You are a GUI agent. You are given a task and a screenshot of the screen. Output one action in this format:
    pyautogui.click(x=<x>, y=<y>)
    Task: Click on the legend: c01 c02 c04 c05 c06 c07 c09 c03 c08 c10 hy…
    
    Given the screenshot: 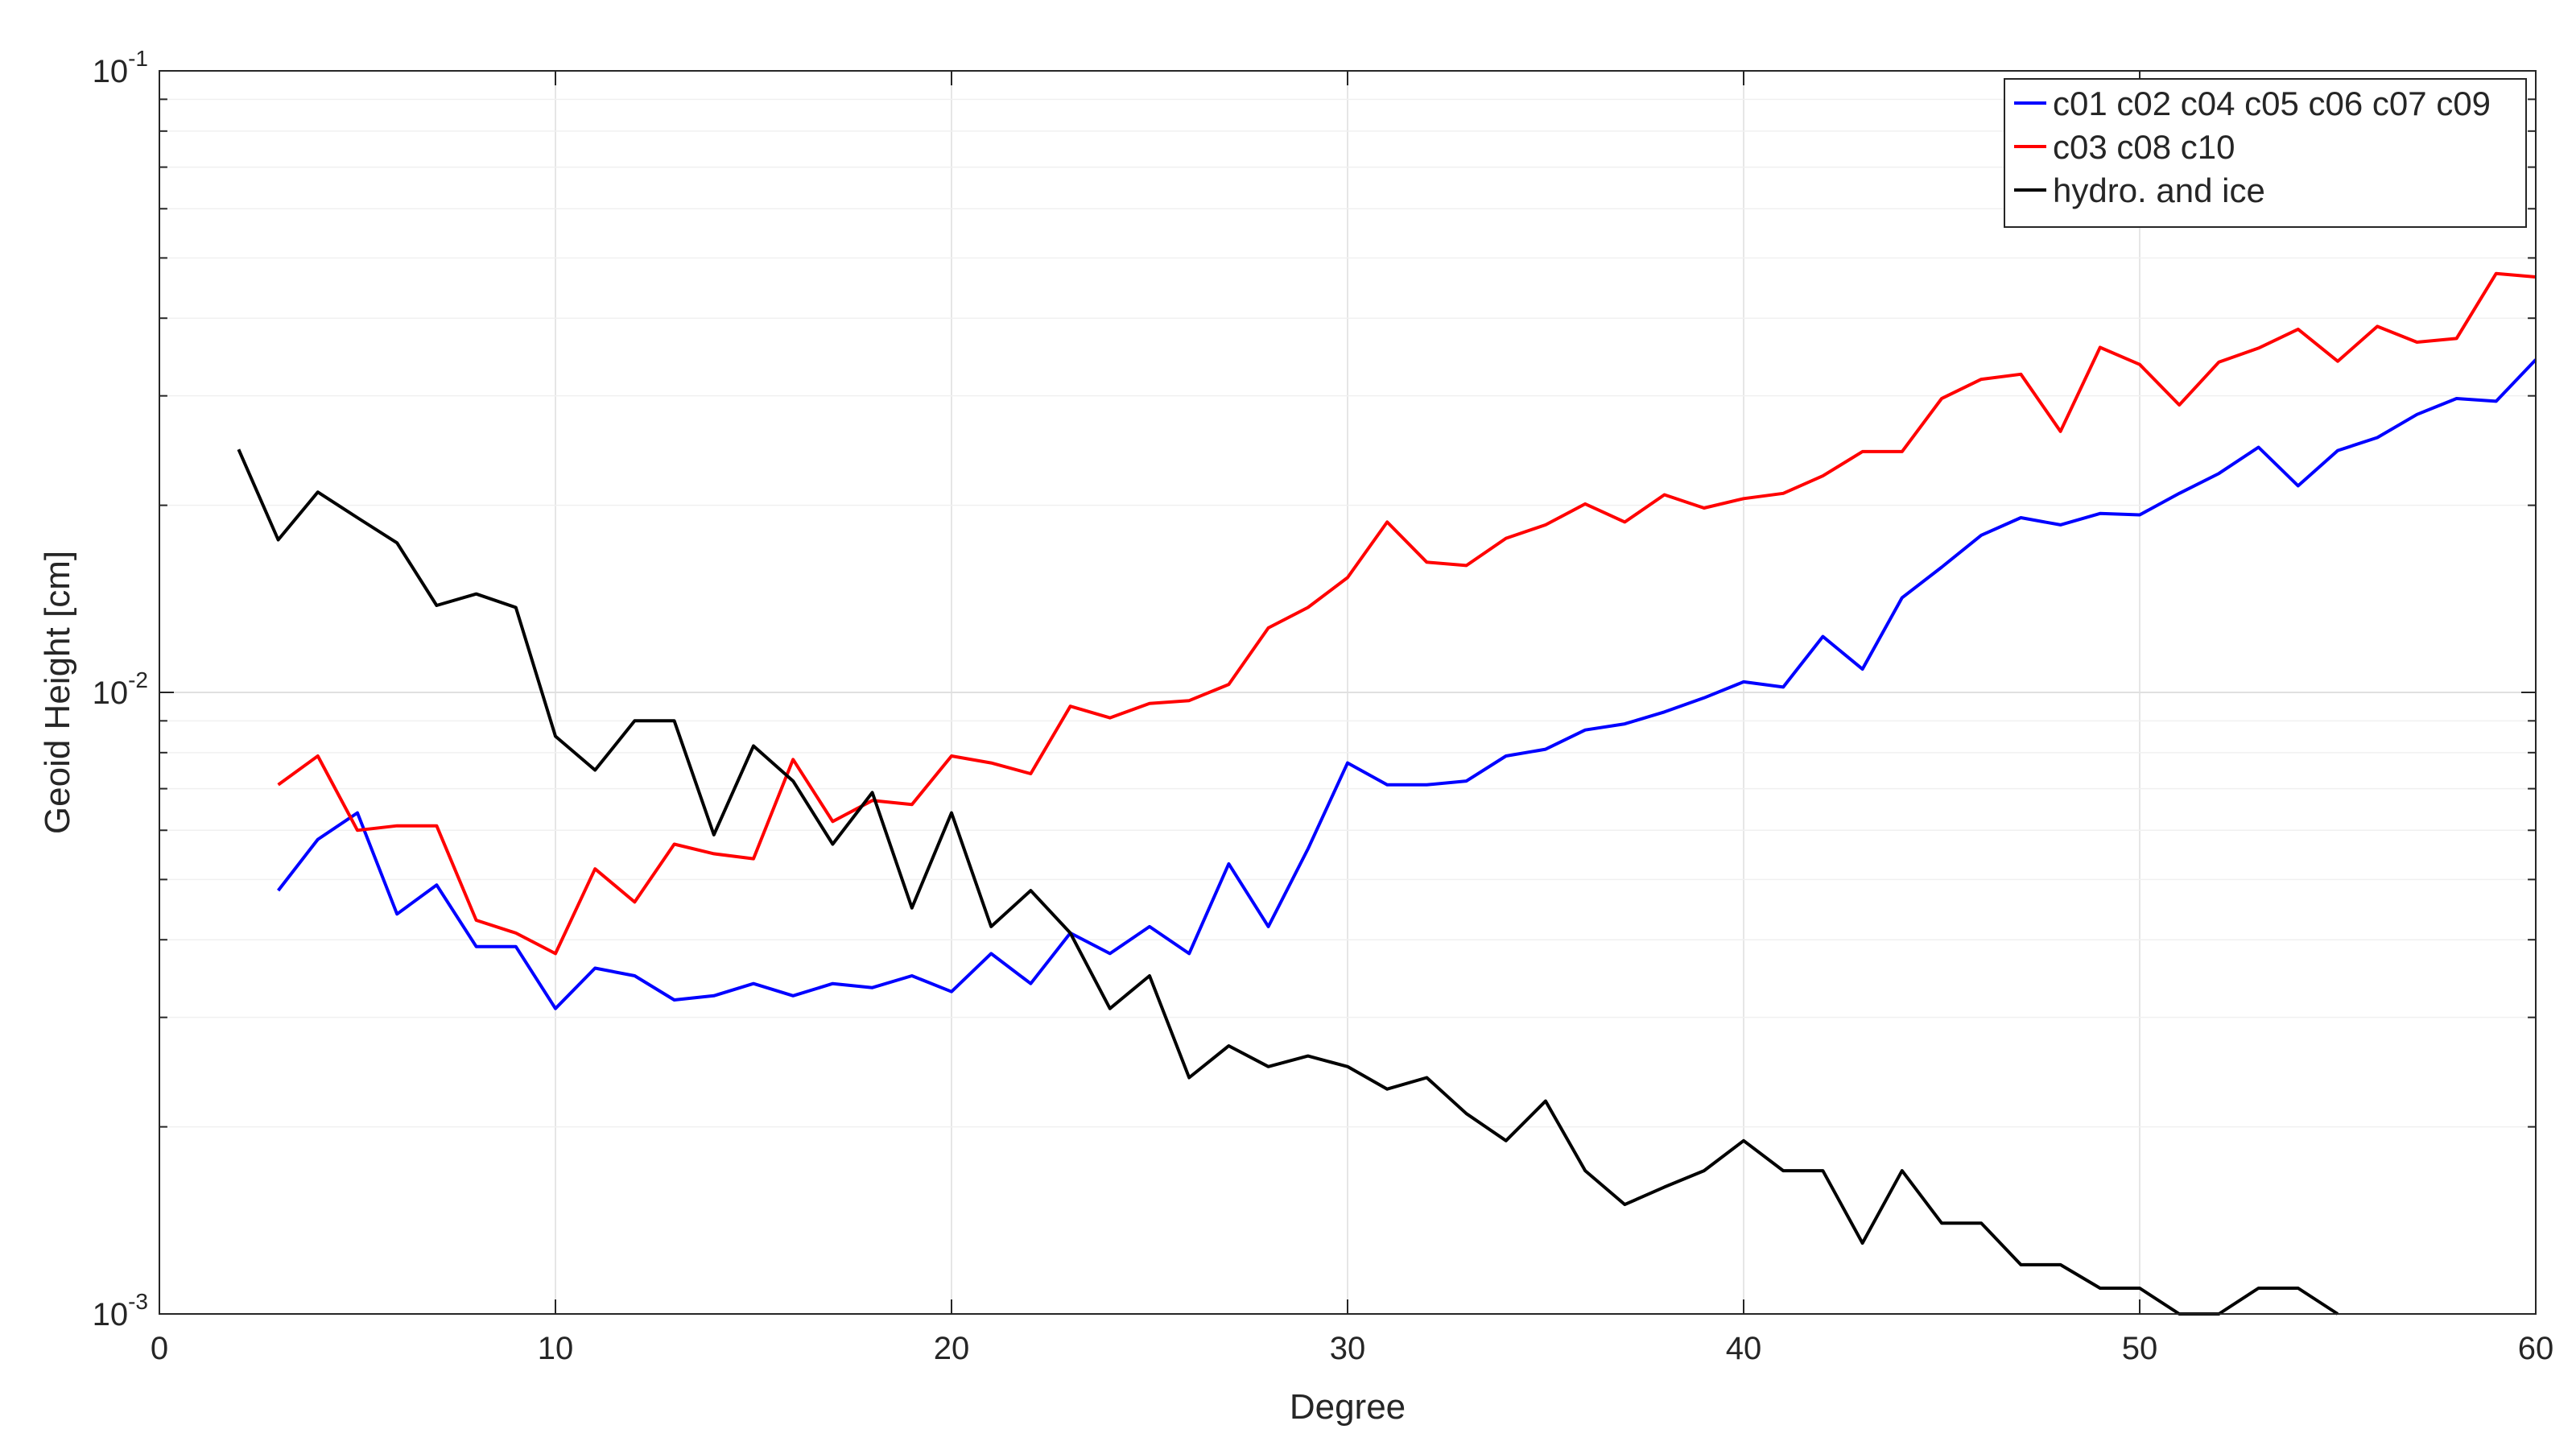 What is the action you would take?
    pyautogui.click(x=2265, y=153)
    